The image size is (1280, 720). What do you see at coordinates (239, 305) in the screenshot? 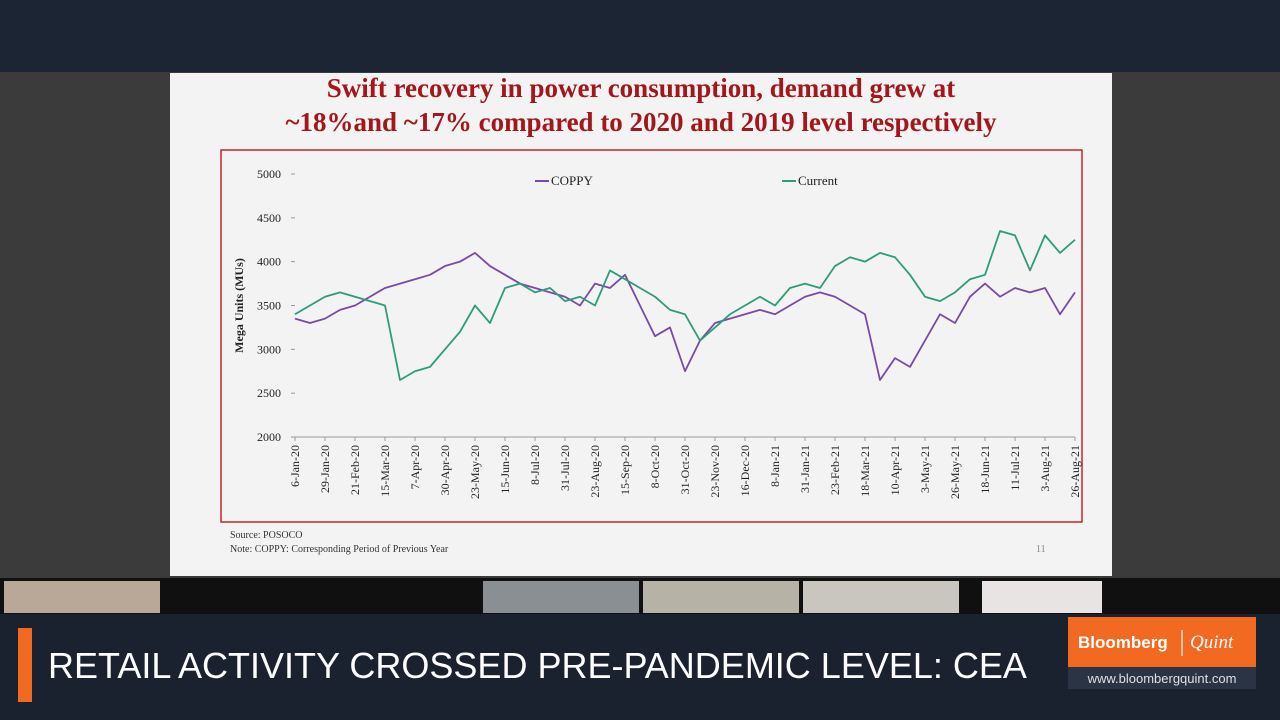
I see `y-axis-label: Mega Units (MUs)` at bounding box center [239, 305].